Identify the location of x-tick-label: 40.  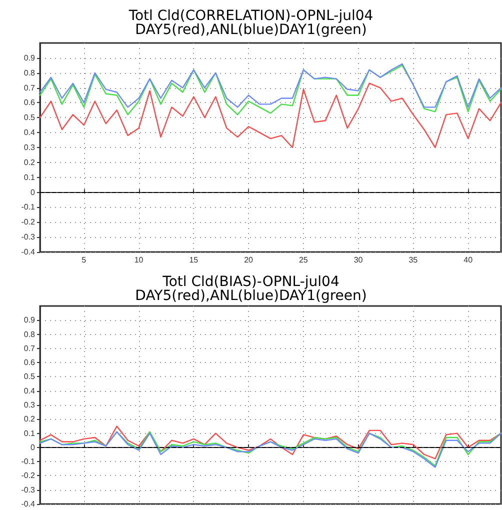
(469, 260).